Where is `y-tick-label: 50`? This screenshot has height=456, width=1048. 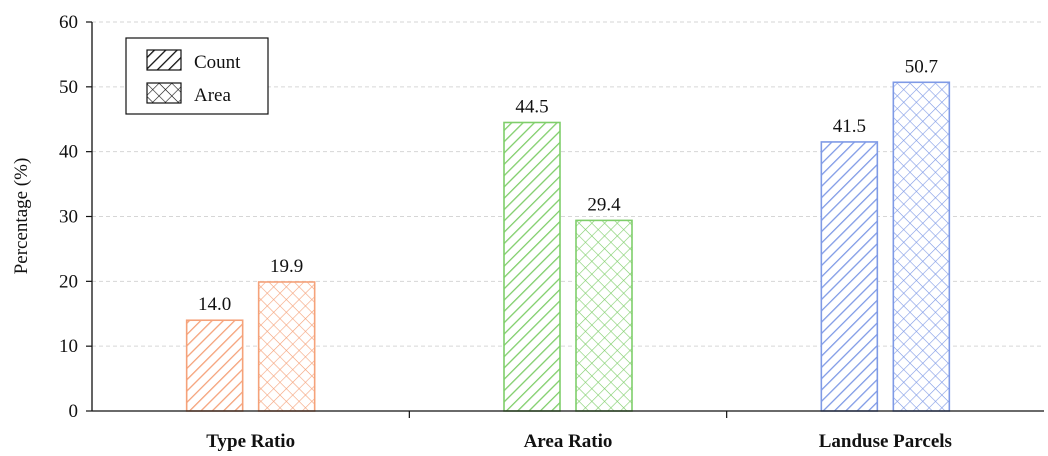
y-tick-label: 50 is located at coordinates (68, 87).